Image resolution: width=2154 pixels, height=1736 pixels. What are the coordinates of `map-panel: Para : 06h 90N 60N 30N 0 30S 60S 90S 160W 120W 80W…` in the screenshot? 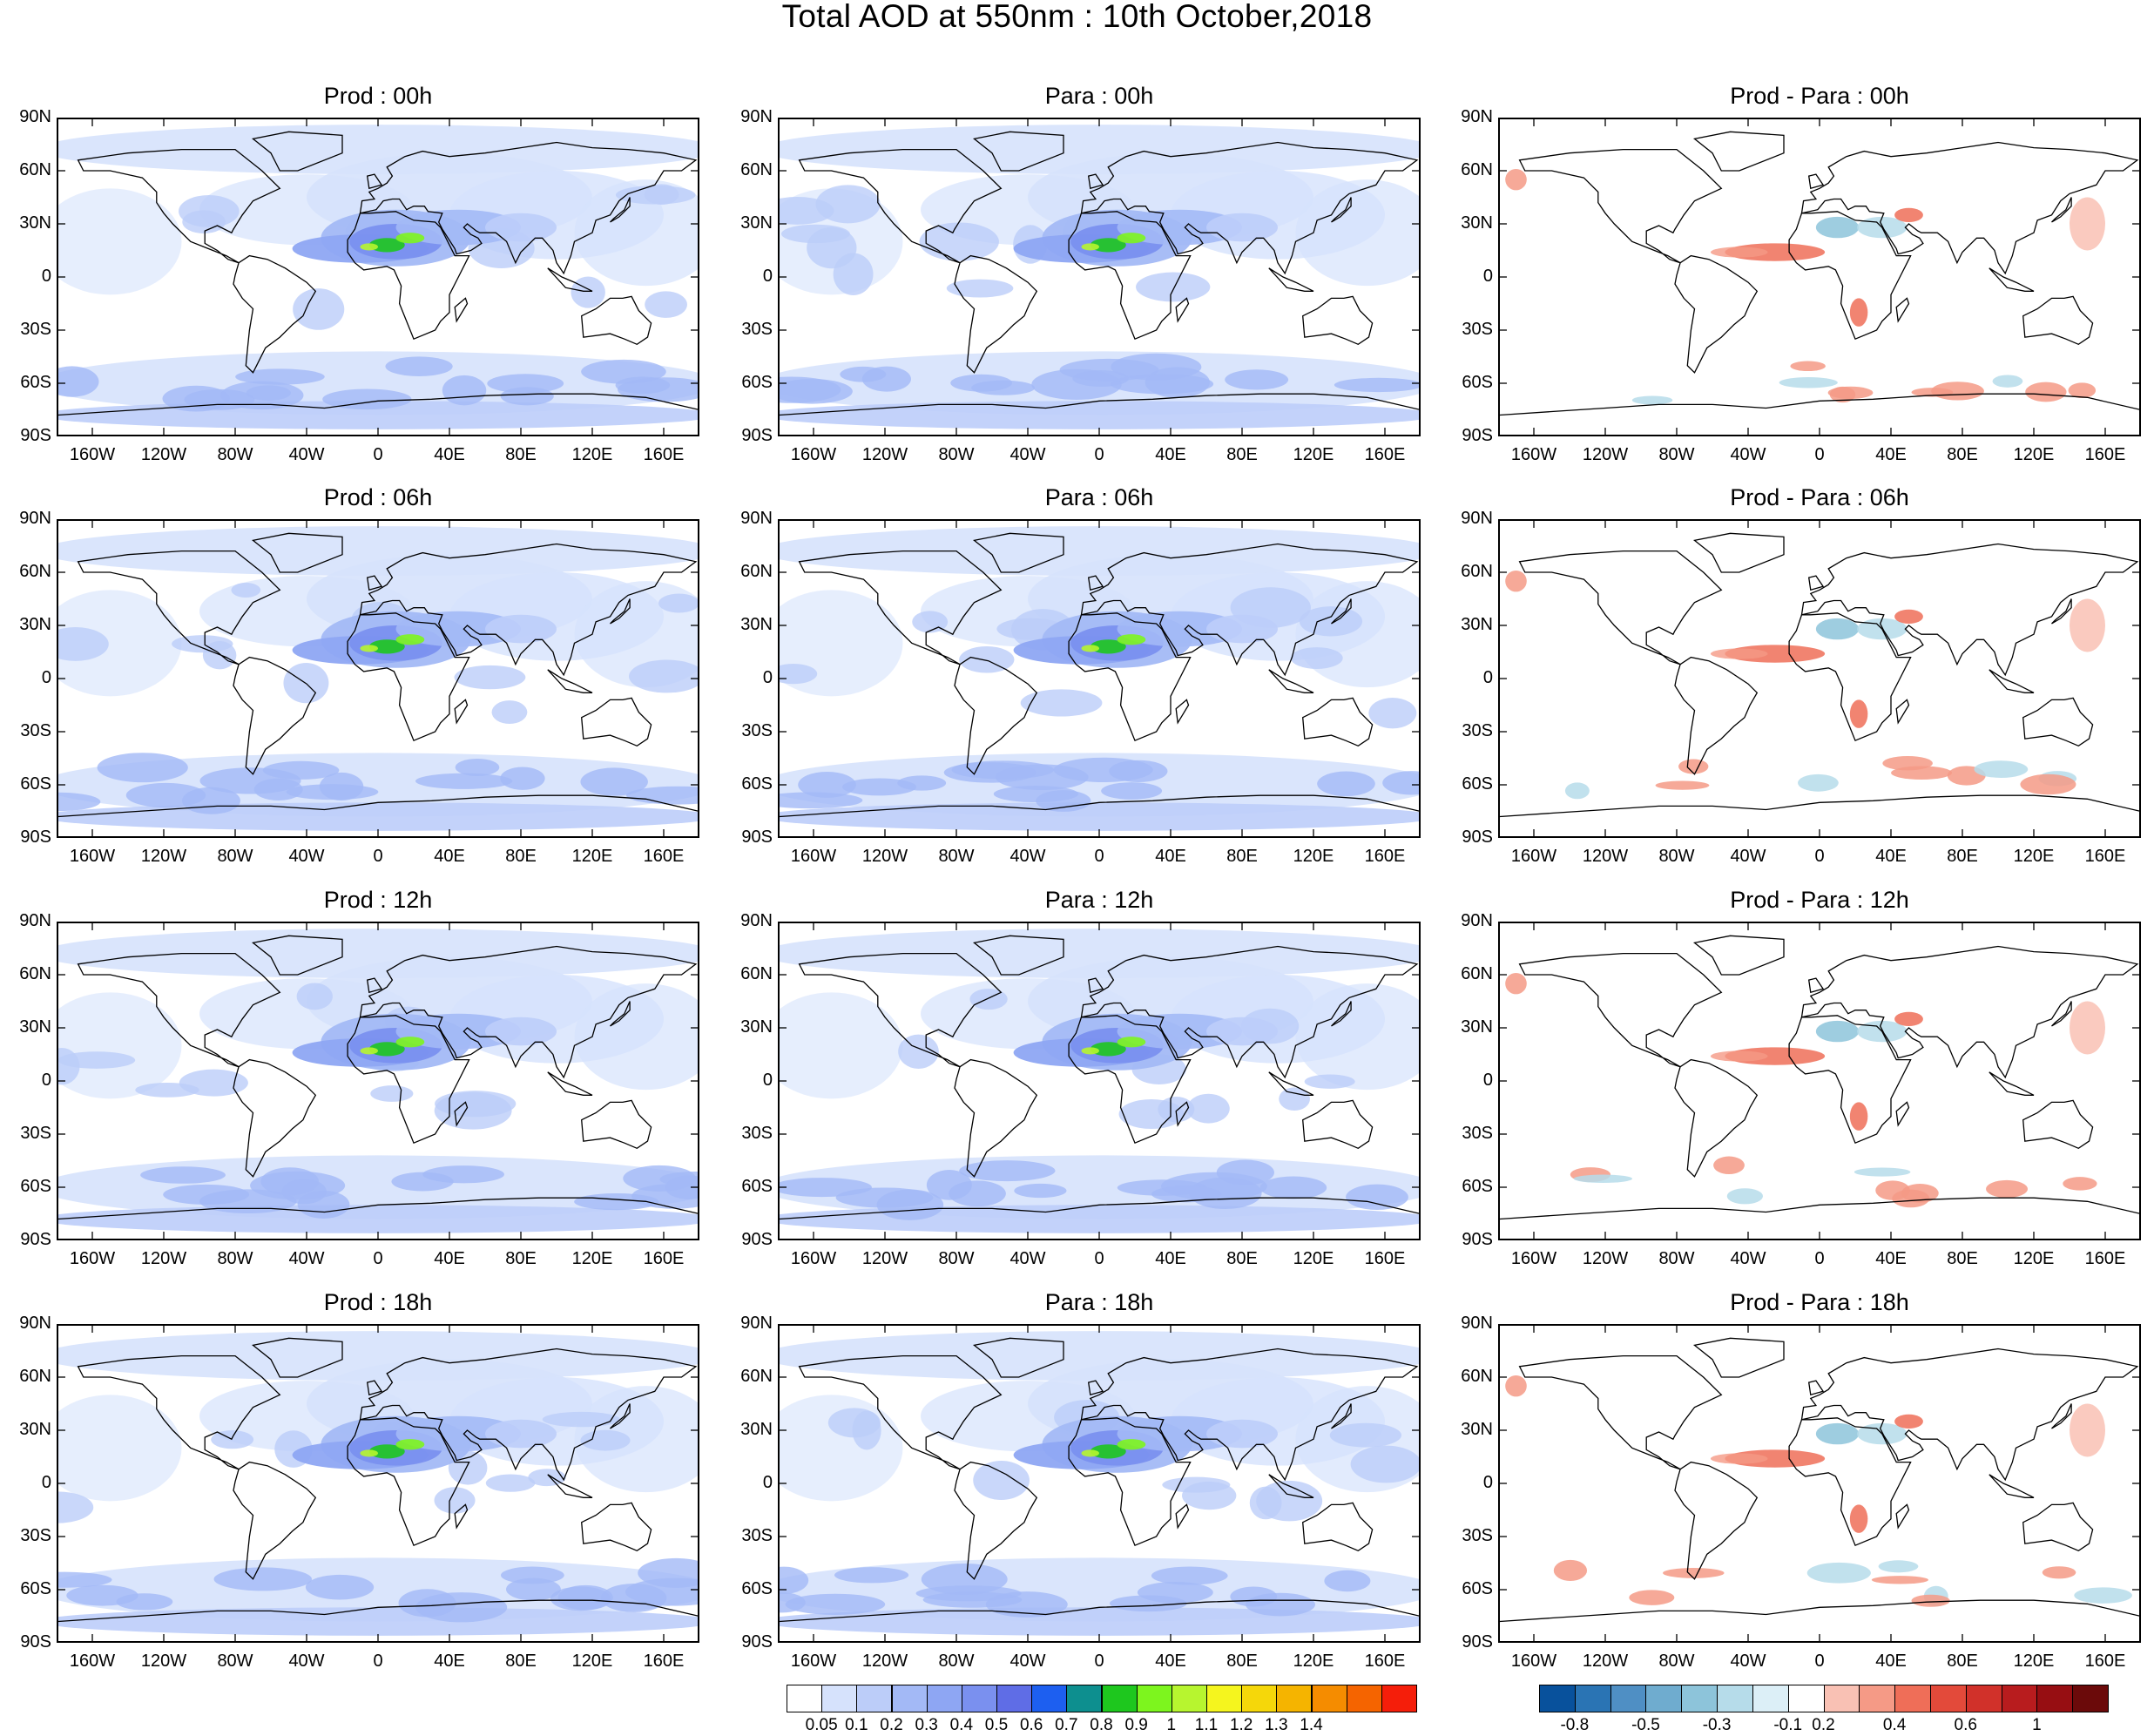 It's located at (1080, 675).